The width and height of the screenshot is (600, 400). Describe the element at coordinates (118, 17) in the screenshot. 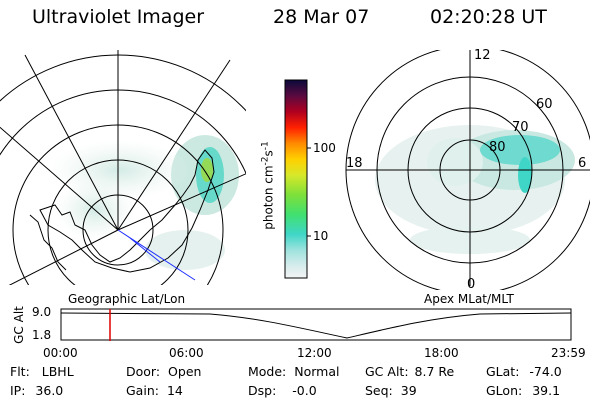

I see `instrument-title: Ultraviolet Imager` at that location.